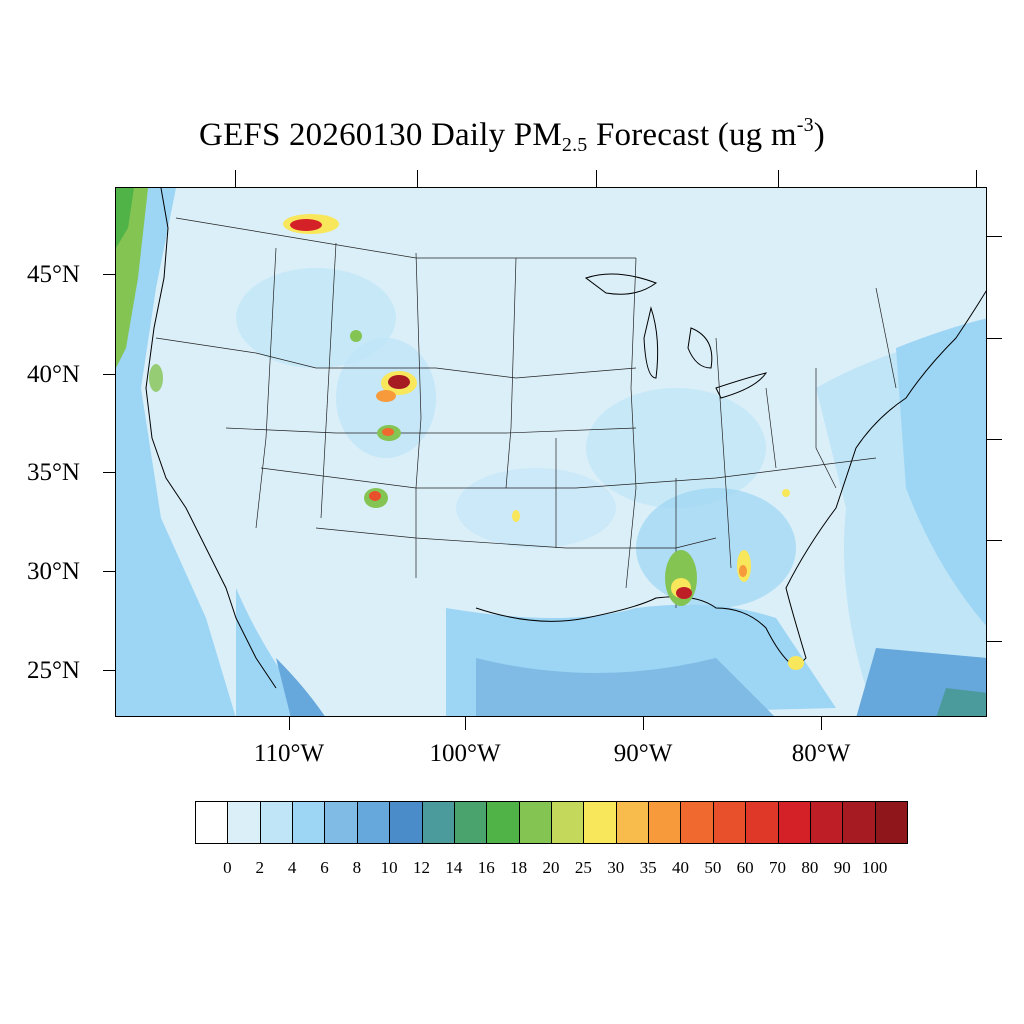 Image resolution: width=1024 pixels, height=1024 pixels. Describe the element at coordinates (289, 753) in the screenshot. I see `lon-label-110: 110°W` at that location.